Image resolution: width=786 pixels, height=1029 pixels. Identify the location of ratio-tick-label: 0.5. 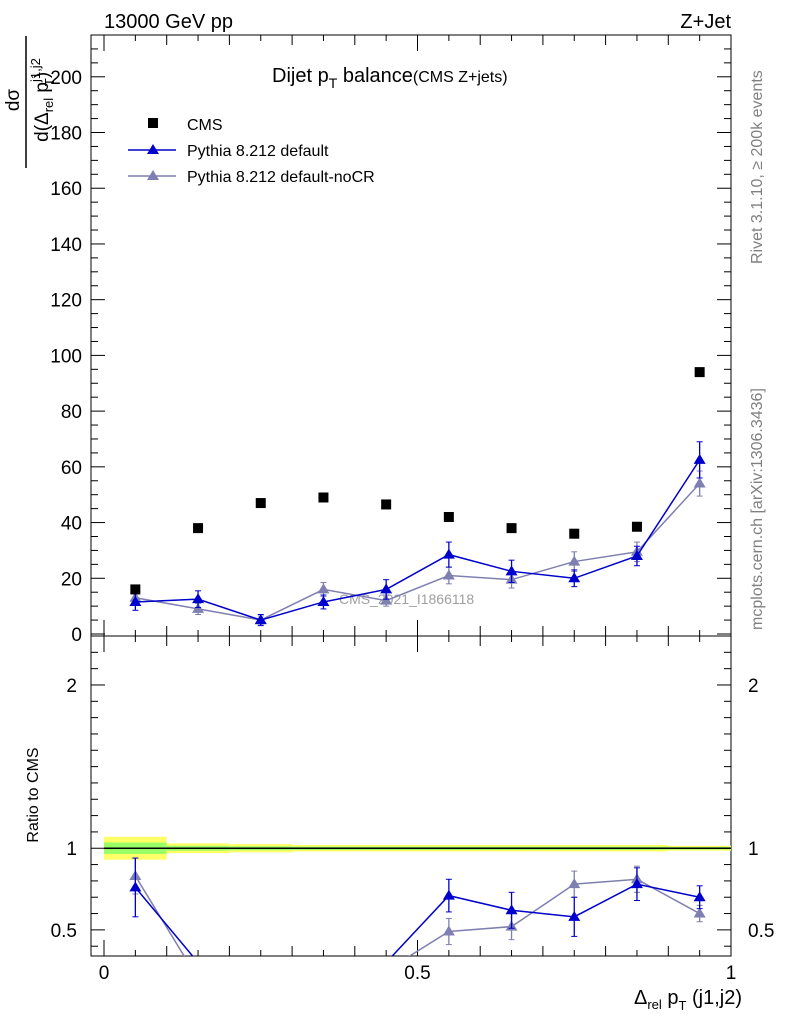
(64, 931).